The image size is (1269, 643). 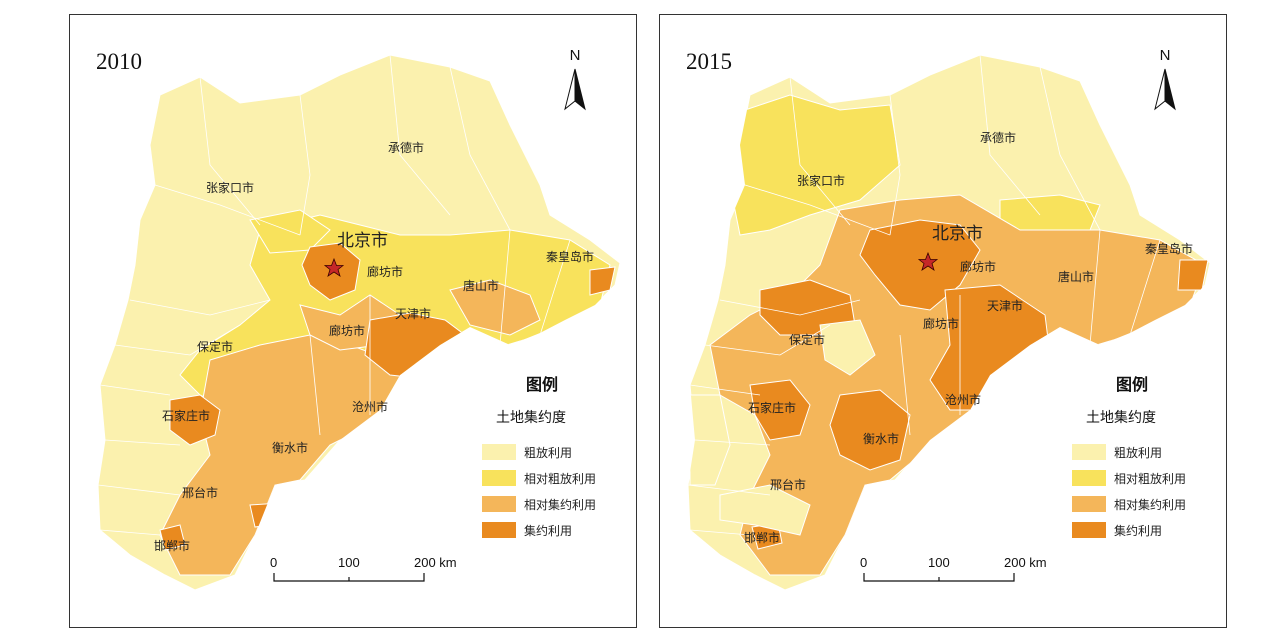 What do you see at coordinates (709, 61) in the screenshot?
I see `year-label: 2015` at bounding box center [709, 61].